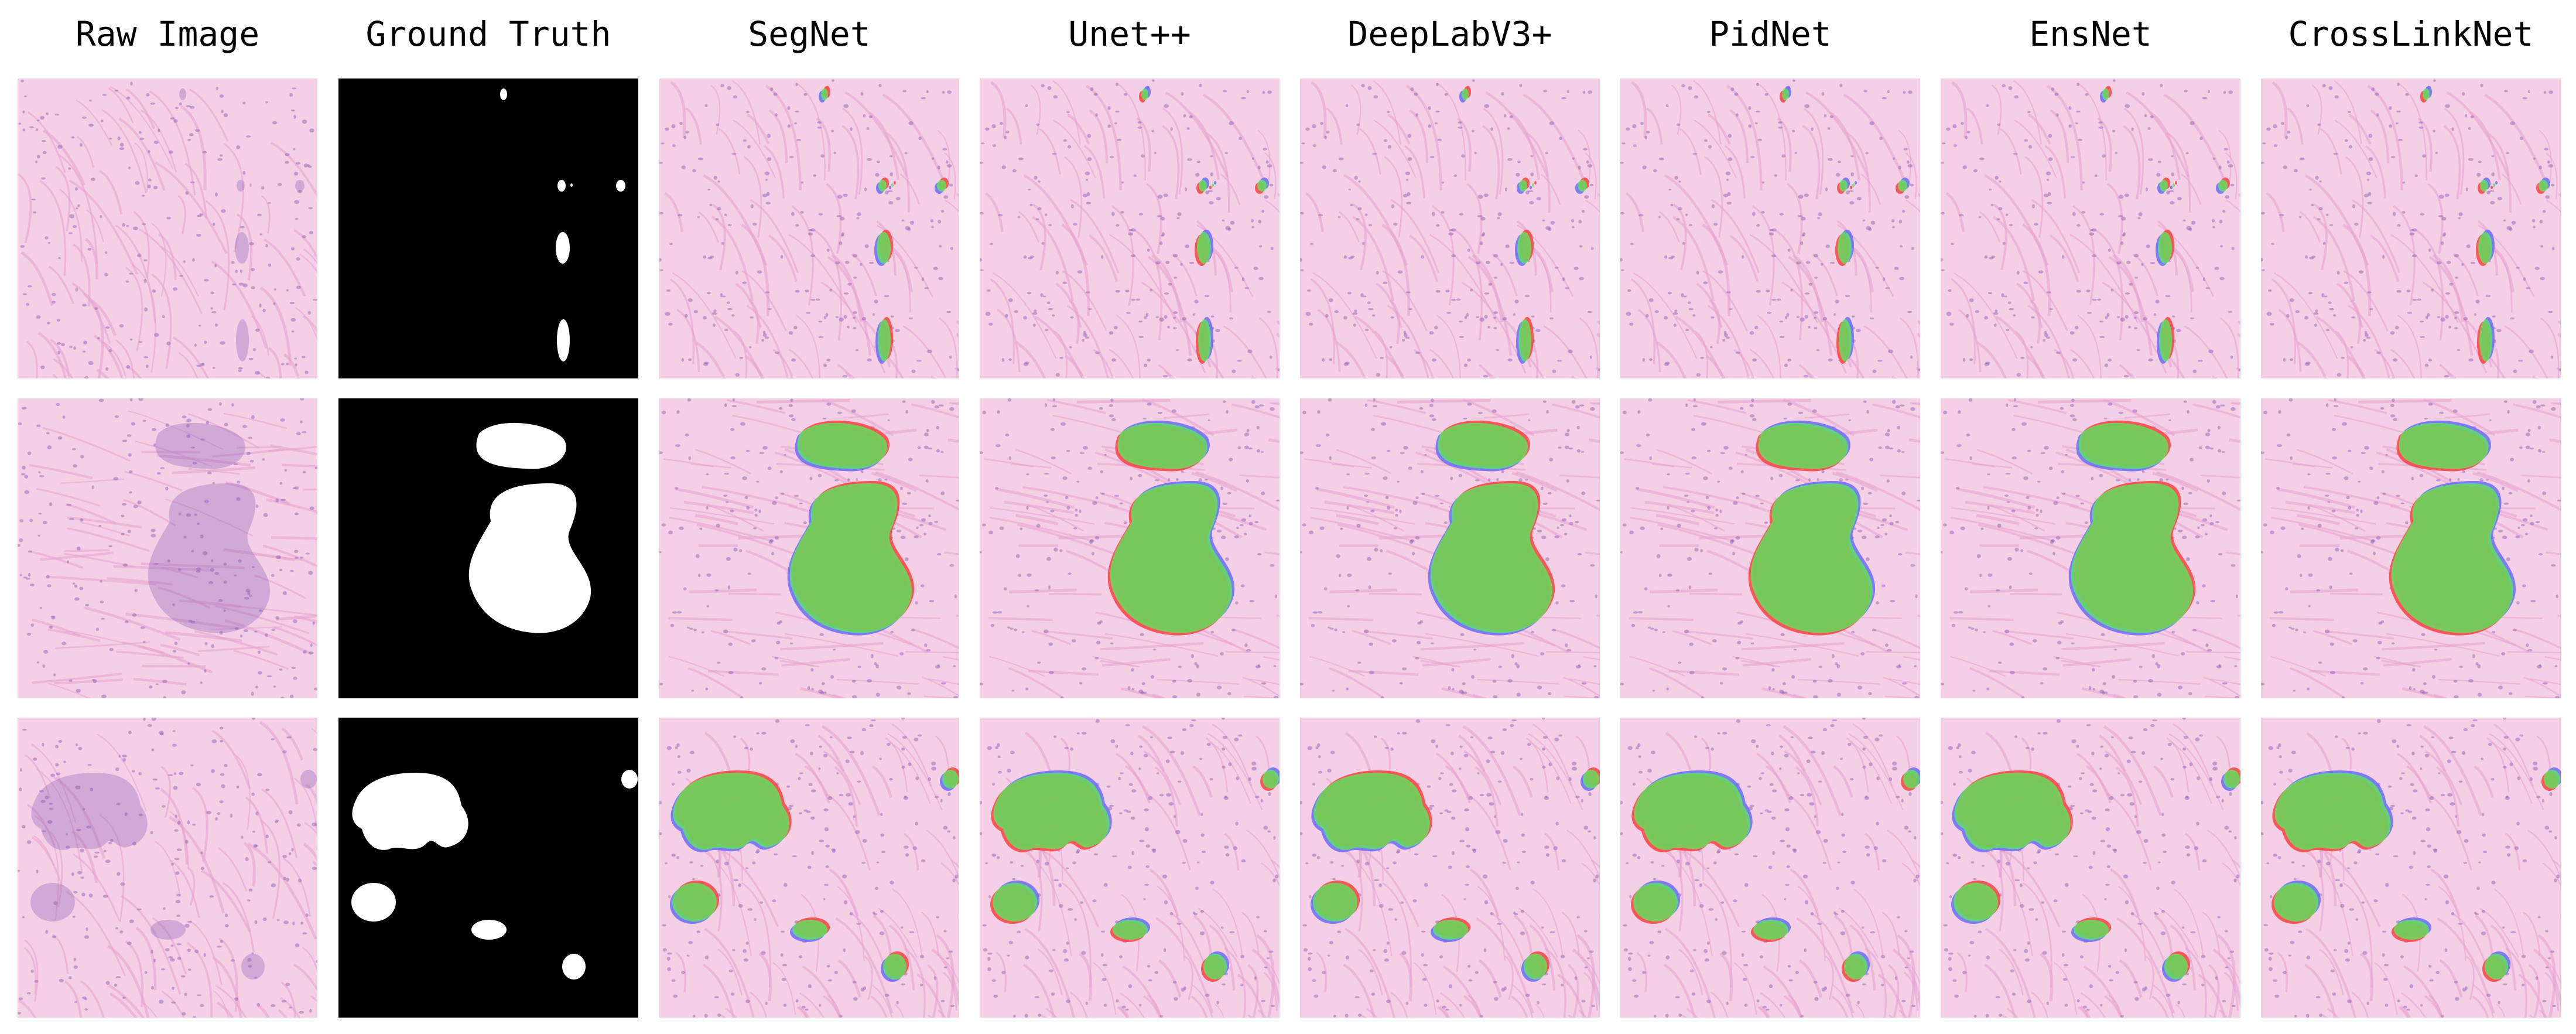 This screenshot has height=1034, width=2576. I want to click on tile-row3-crosslinknet, so click(2411, 868).